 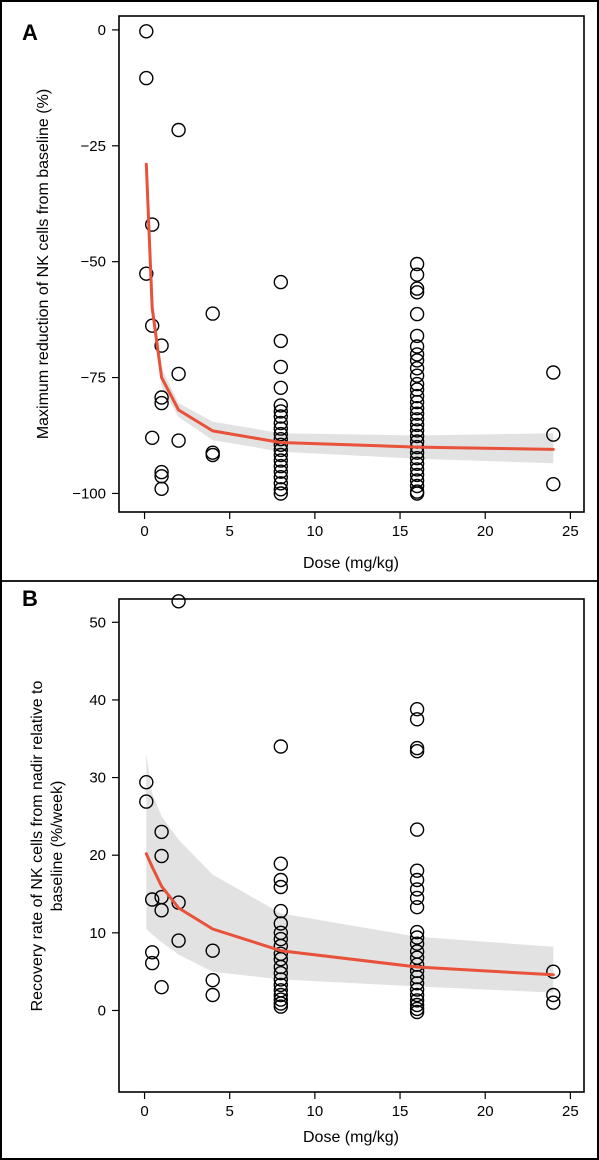 What do you see at coordinates (93, 378) in the screenshot?
I see `panel-a-y-tick-label: −75` at bounding box center [93, 378].